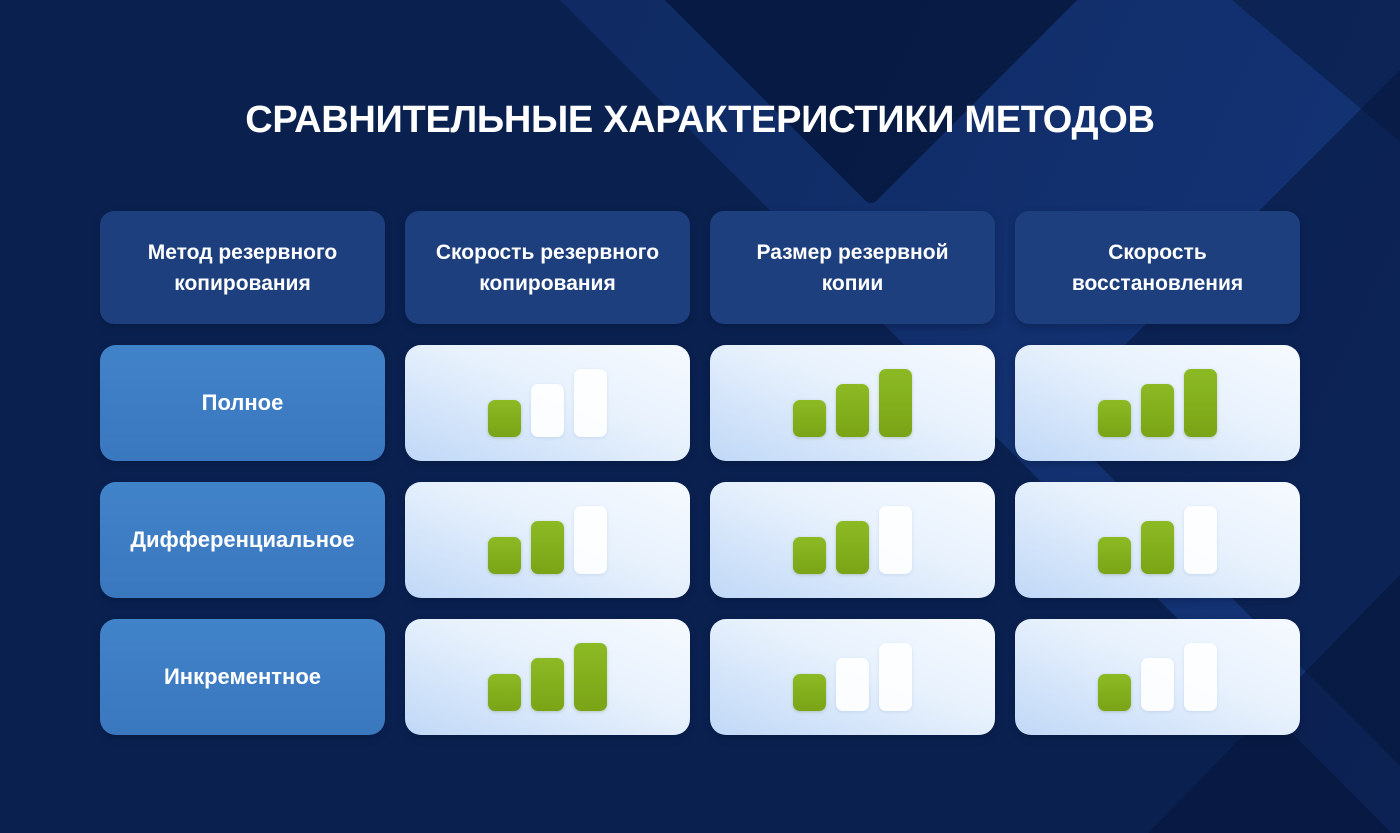 The height and width of the screenshot is (833, 1400). I want to click on rating-cell-incremental-backup-speed, so click(547, 677).